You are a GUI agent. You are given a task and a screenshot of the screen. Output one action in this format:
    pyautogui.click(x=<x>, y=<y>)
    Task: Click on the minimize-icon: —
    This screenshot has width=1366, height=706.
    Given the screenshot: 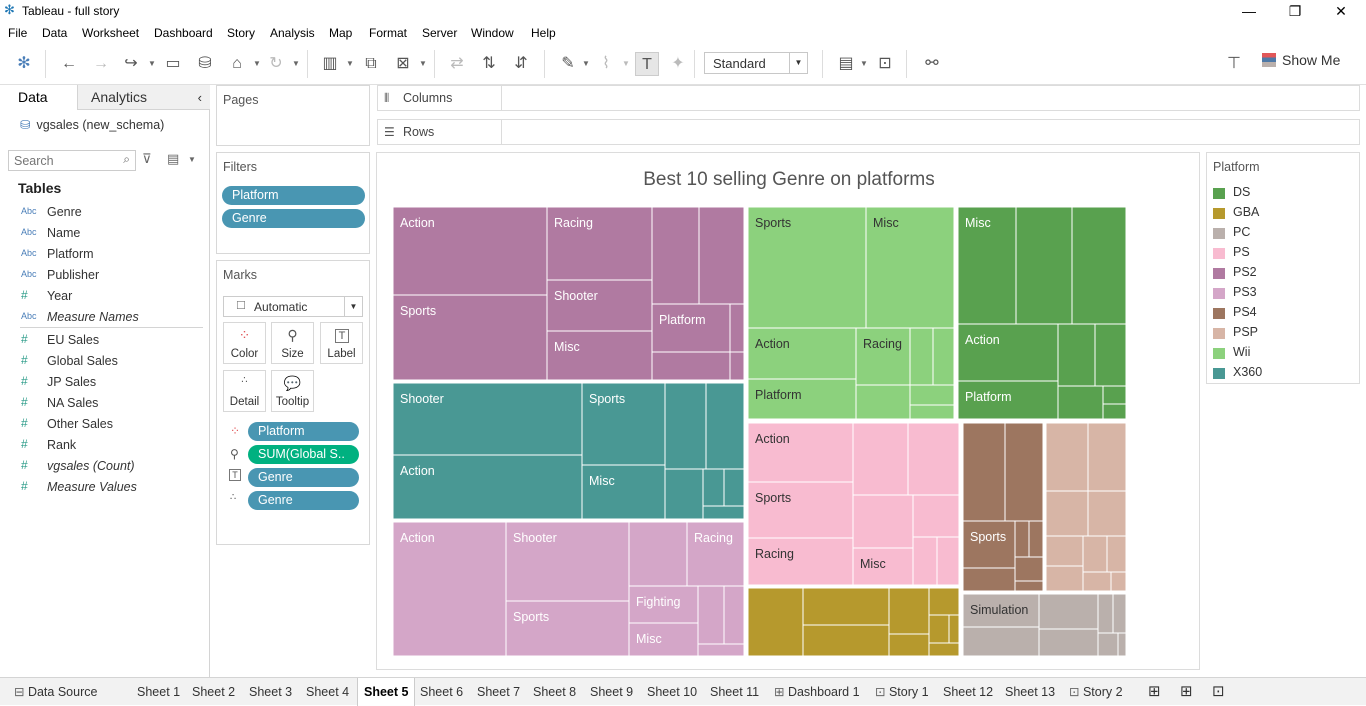 What is the action you would take?
    pyautogui.click(x=1249, y=11)
    